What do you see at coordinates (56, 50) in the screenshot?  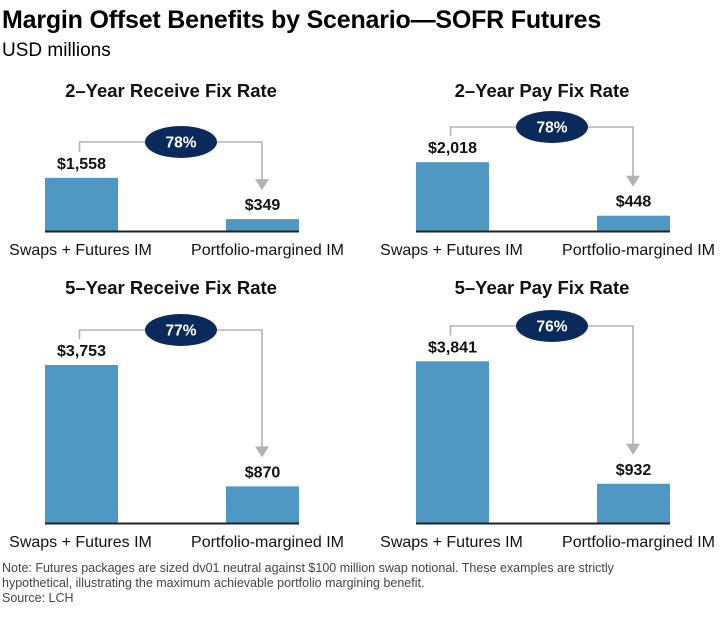 I see `chart-subtitle: USD millions` at bounding box center [56, 50].